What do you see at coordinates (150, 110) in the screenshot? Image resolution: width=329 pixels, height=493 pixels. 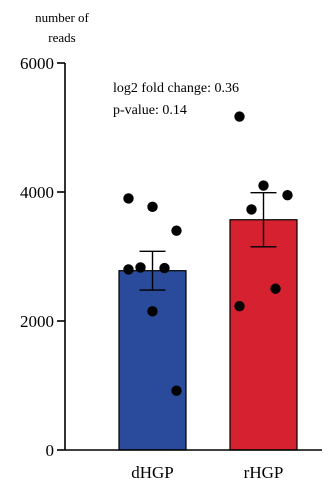 I see `annotation-p-value: p-value: 0.14` at bounding box center [150, 110].